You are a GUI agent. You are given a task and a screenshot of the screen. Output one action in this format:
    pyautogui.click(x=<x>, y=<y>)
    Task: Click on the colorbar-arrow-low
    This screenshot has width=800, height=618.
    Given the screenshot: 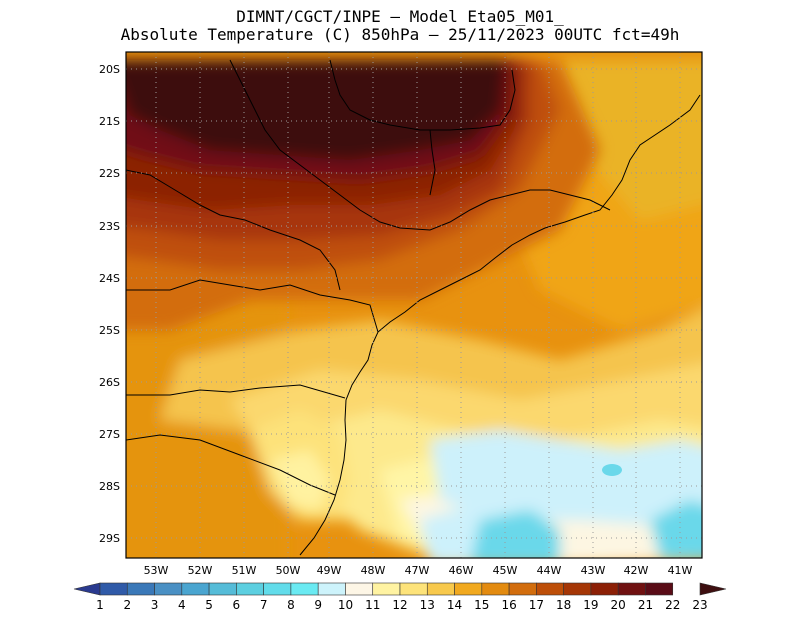 What is the action you would take?
    pyautogui.click(x=87, y=589)
    